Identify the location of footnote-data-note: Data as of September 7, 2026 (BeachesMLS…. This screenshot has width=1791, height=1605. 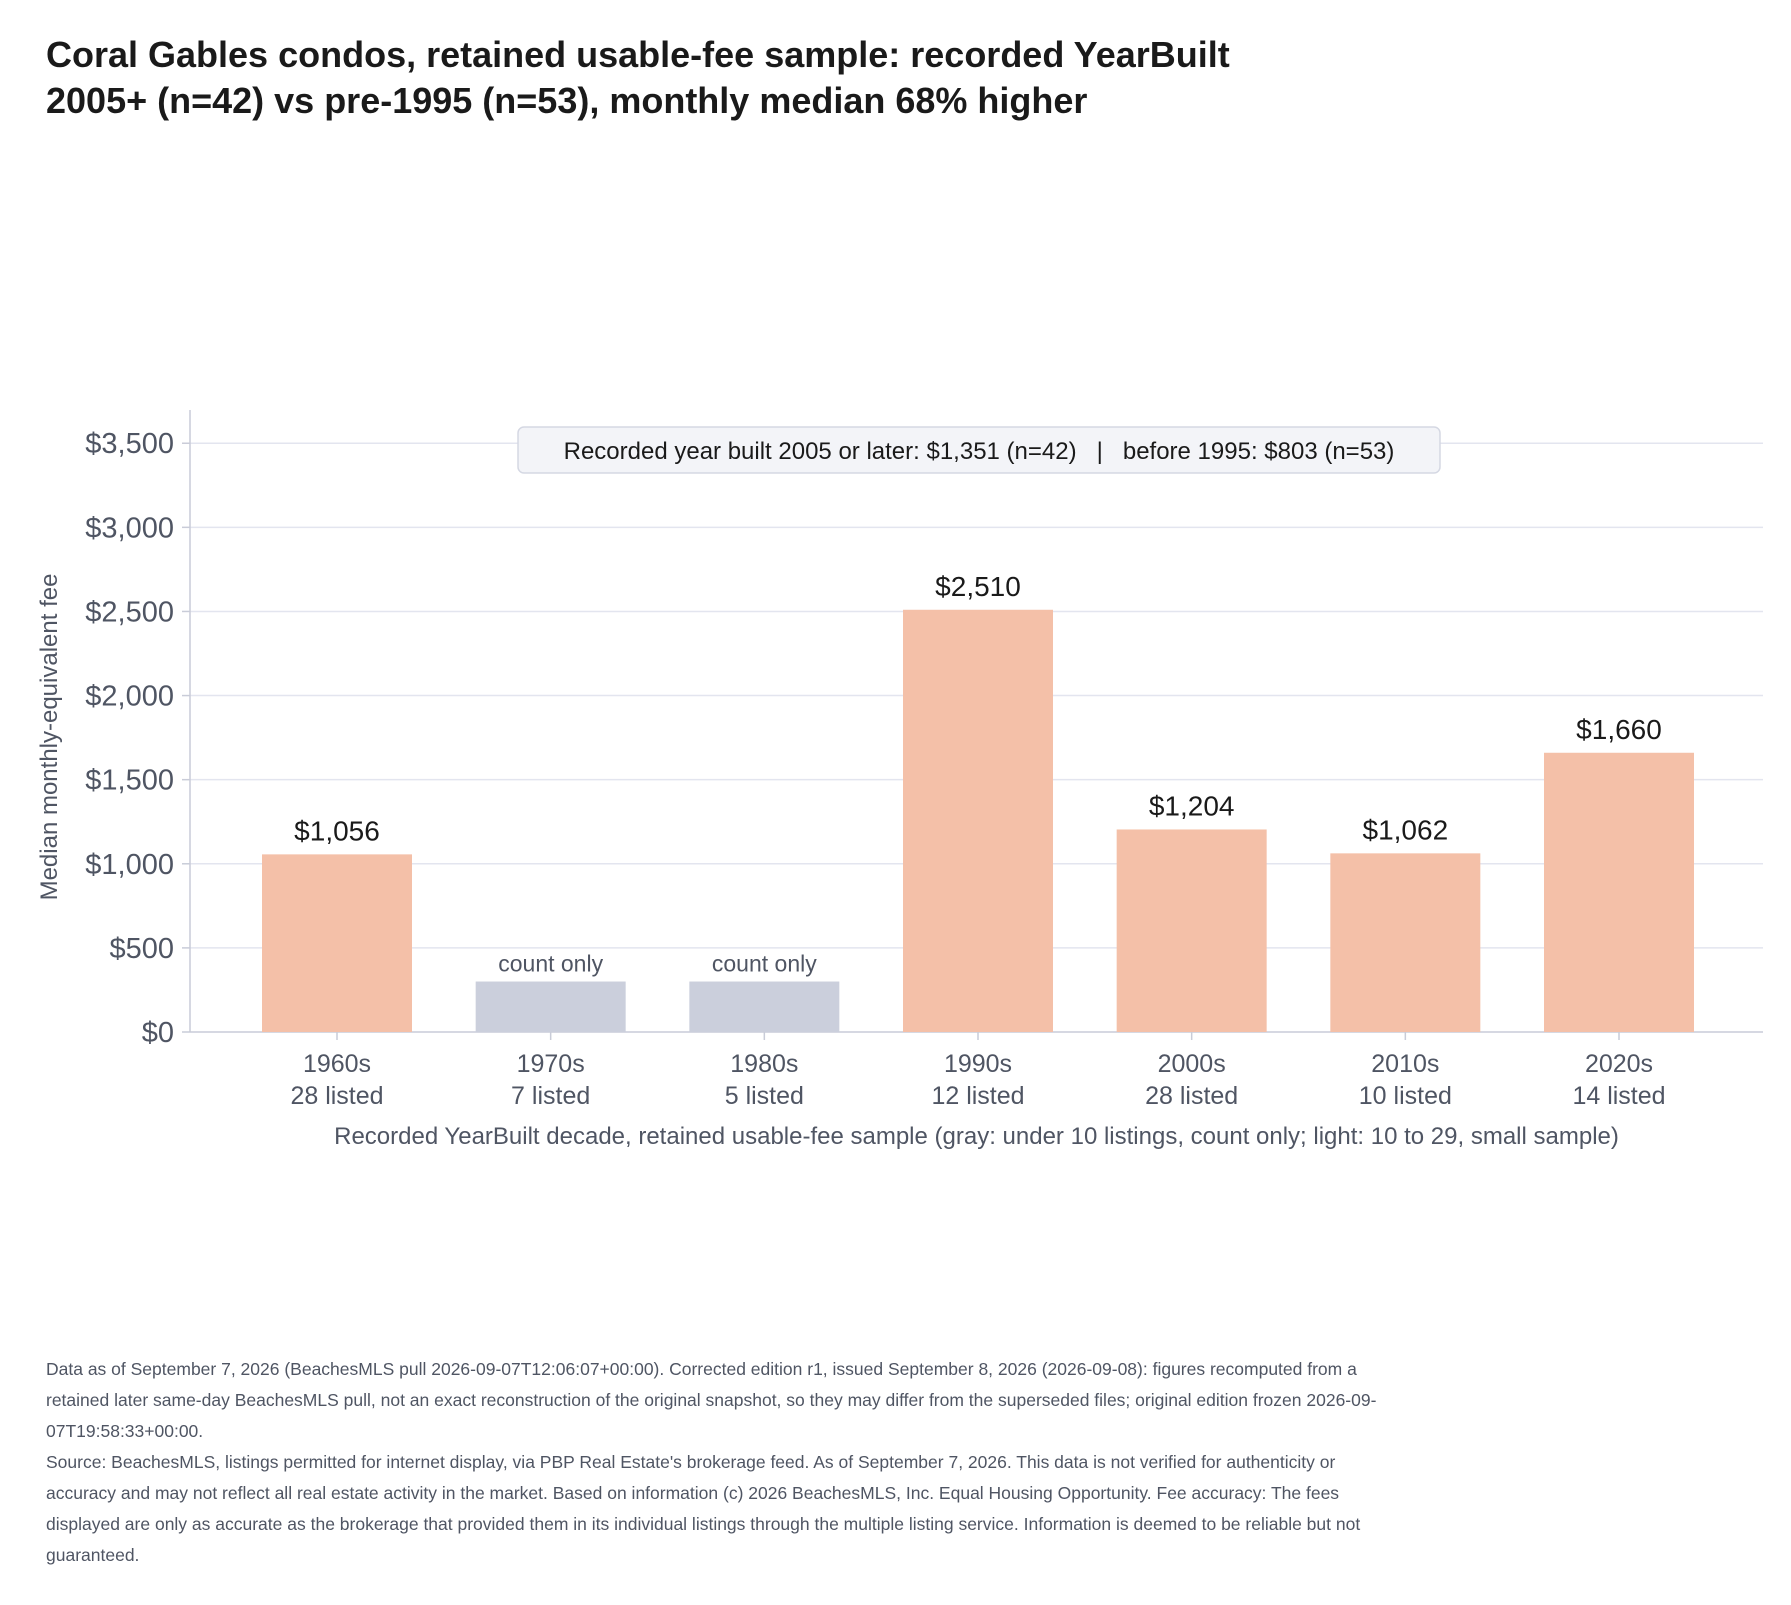
(711, 1400).